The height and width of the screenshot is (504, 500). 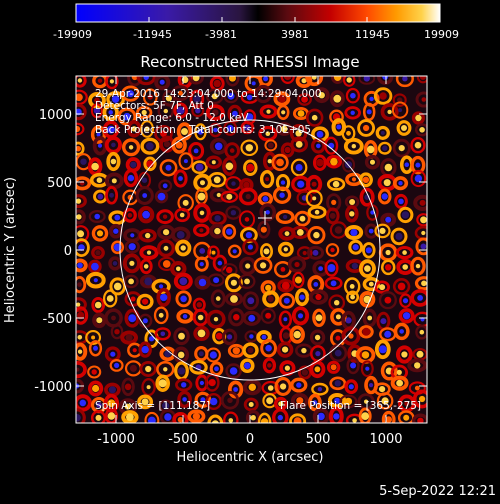 I want to click on flare-position-cross, so click(x=265, y=218).